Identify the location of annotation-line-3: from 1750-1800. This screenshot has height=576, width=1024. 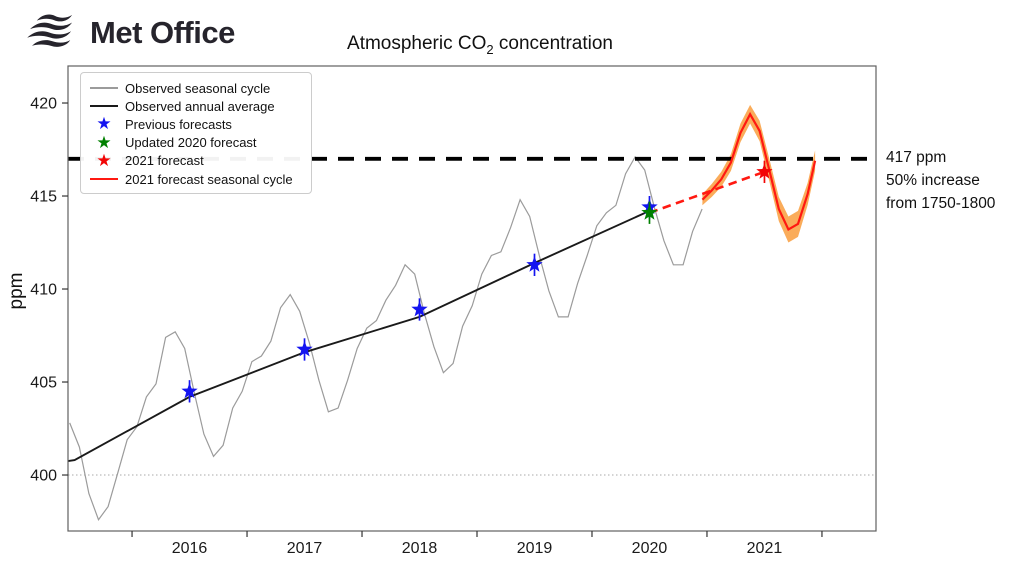
(941, 203).